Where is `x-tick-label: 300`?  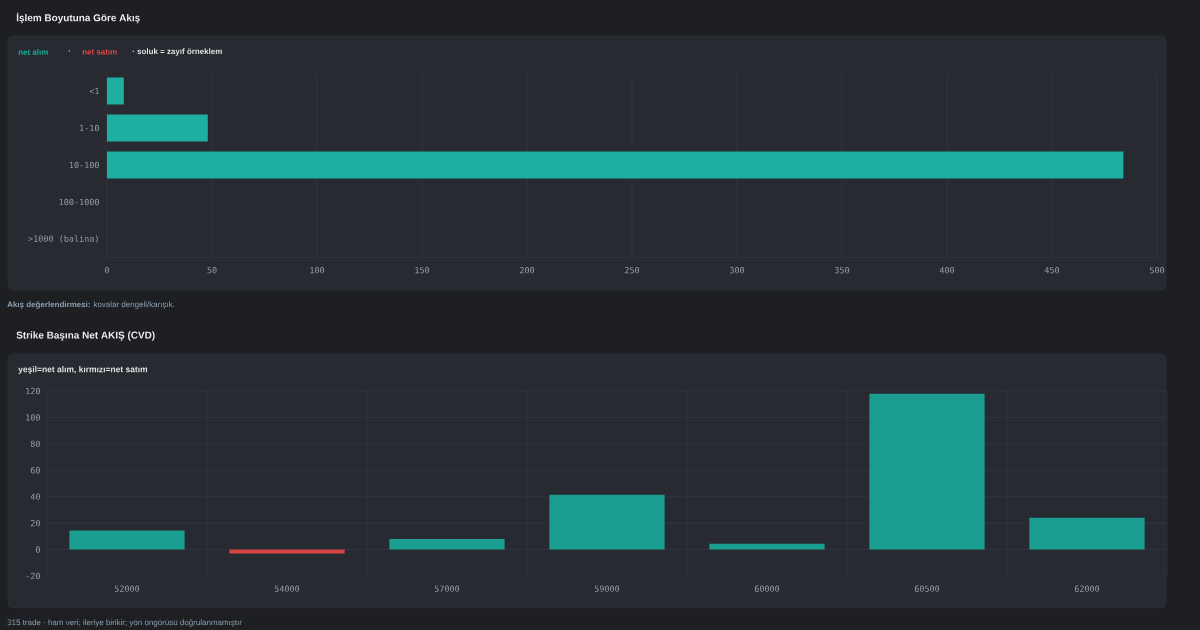 x-tick-label: 300 is located at coordinates (737, 270).